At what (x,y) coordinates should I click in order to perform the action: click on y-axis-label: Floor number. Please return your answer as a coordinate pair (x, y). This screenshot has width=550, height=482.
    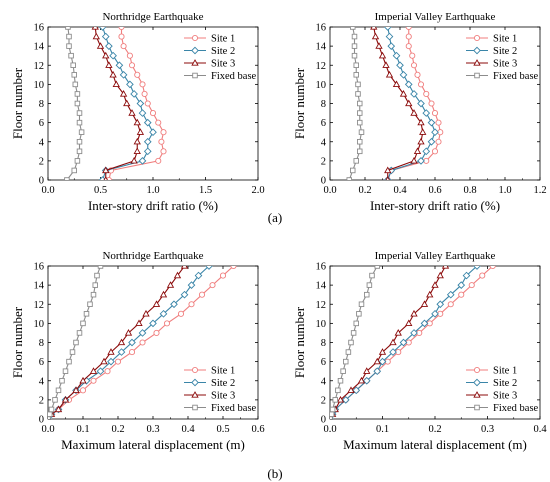
    Looking at the image, I should click on (17, 103).